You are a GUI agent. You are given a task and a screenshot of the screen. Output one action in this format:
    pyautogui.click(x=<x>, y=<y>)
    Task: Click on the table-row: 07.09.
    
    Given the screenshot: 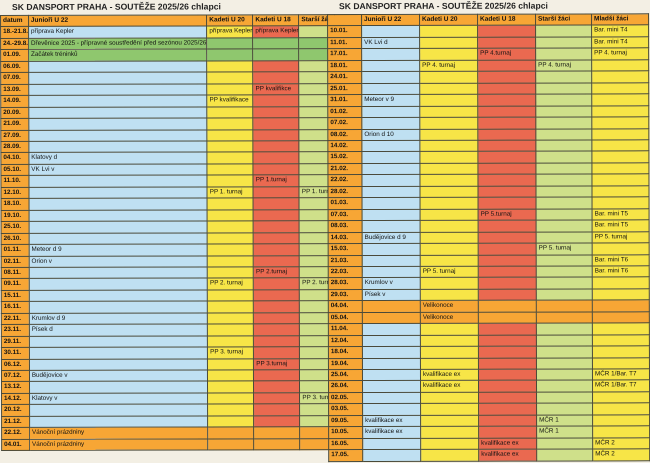 What is the action you would take?
    pyautogui.click(x=188, y=78)
    